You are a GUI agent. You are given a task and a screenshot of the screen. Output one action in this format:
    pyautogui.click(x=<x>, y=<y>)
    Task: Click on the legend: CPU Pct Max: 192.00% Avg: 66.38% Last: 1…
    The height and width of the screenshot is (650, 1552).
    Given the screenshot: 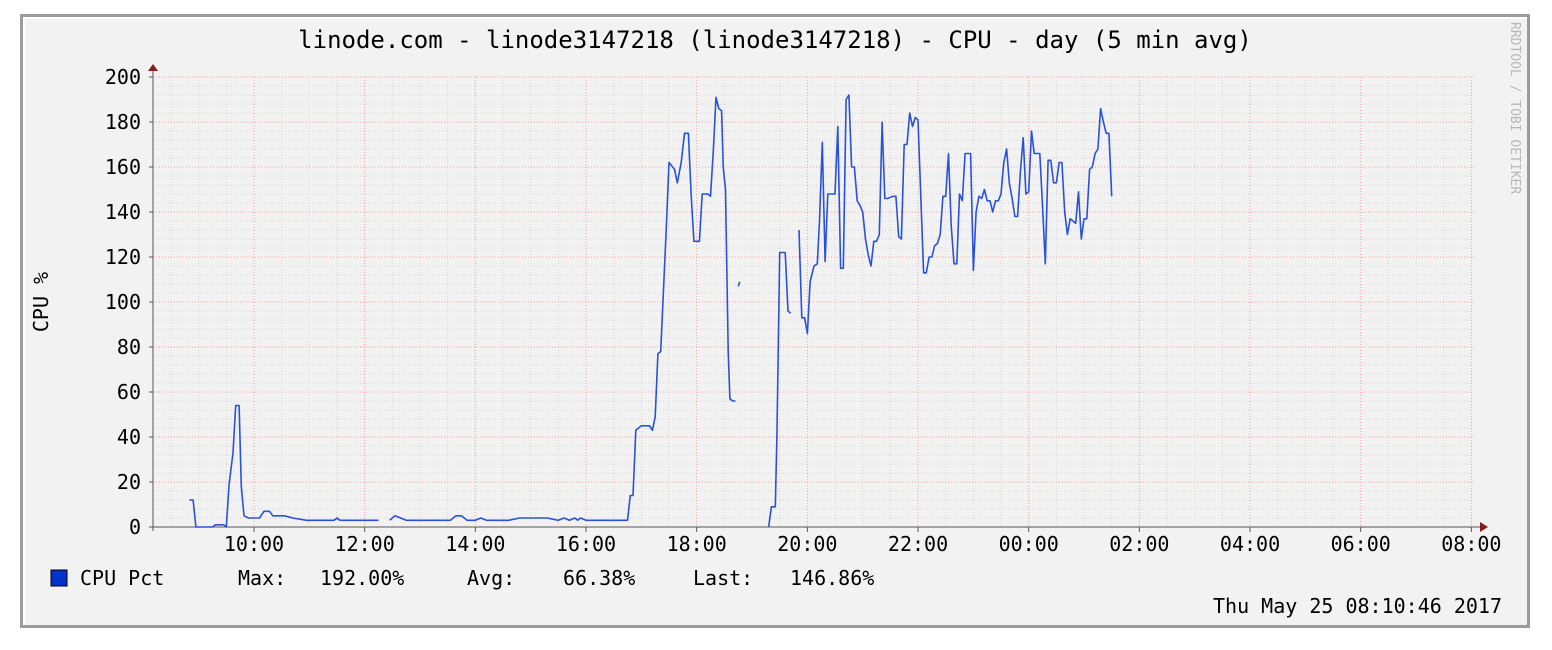 What is the action you would take?
    pyautogui.click(x=462, y=578)
    